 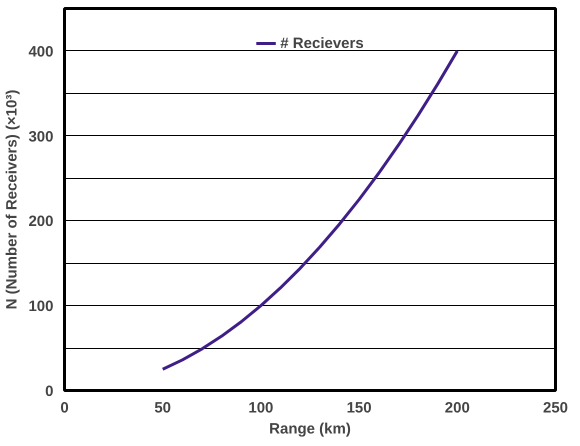 I want to click on y-tick-label: 400, so click(x=41, y=51).